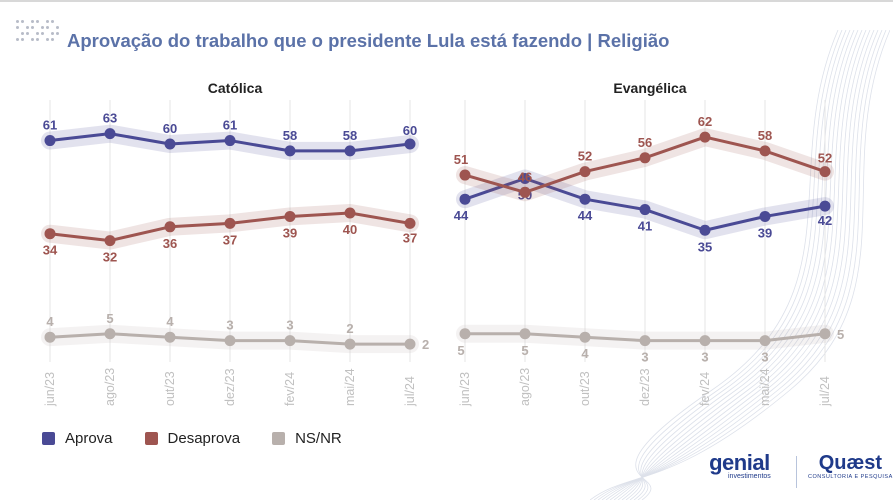 Image resolution: width=893 pixels, height=503 pixels. What do you see at coordinates (705, 121) in the screenshot?
I see `data-label-desaprova: 62` at bounding box center [705, 121].